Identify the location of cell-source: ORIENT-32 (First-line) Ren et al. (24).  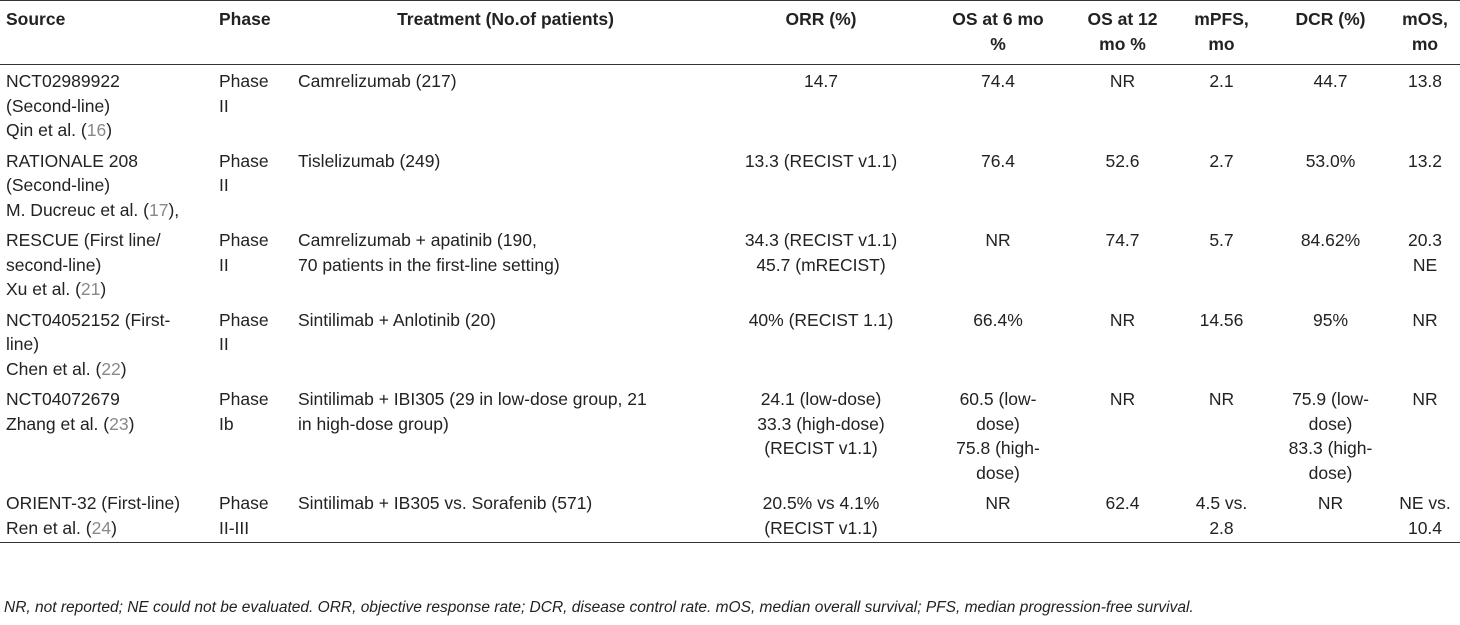
(106, 515).